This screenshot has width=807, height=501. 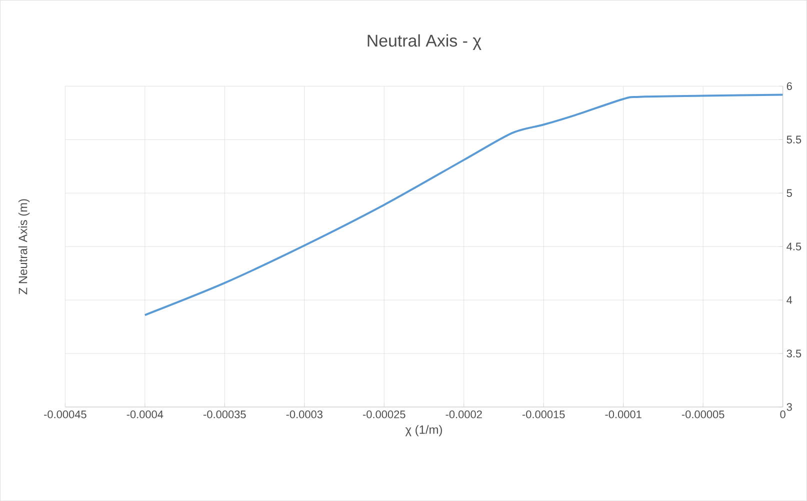 I want to click on x-tick-label: -0.00045, so click(x=65, y=414).